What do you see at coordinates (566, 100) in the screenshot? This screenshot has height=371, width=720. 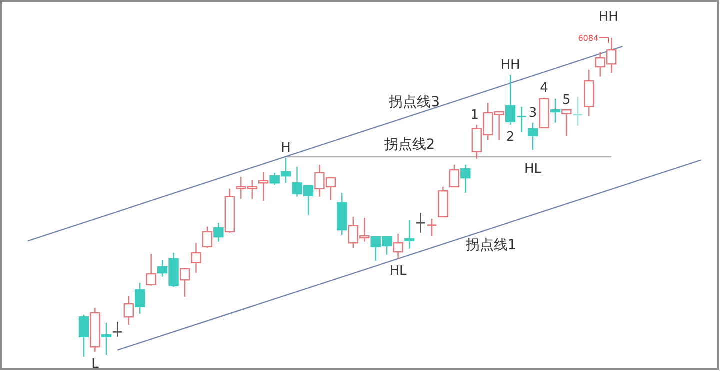 I see `annotation: 5` at bounding box center [566, 100].